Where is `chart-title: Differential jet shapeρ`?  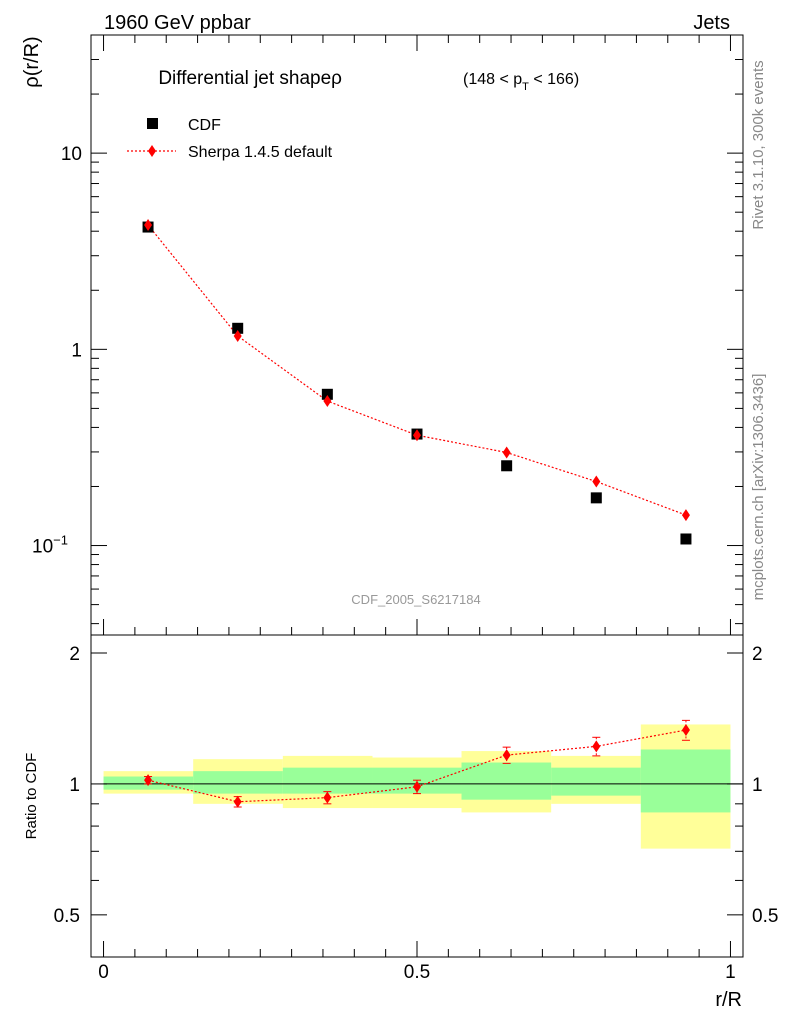
chart-title: Differential jet shapeρ is located at coordinates (250, 78).